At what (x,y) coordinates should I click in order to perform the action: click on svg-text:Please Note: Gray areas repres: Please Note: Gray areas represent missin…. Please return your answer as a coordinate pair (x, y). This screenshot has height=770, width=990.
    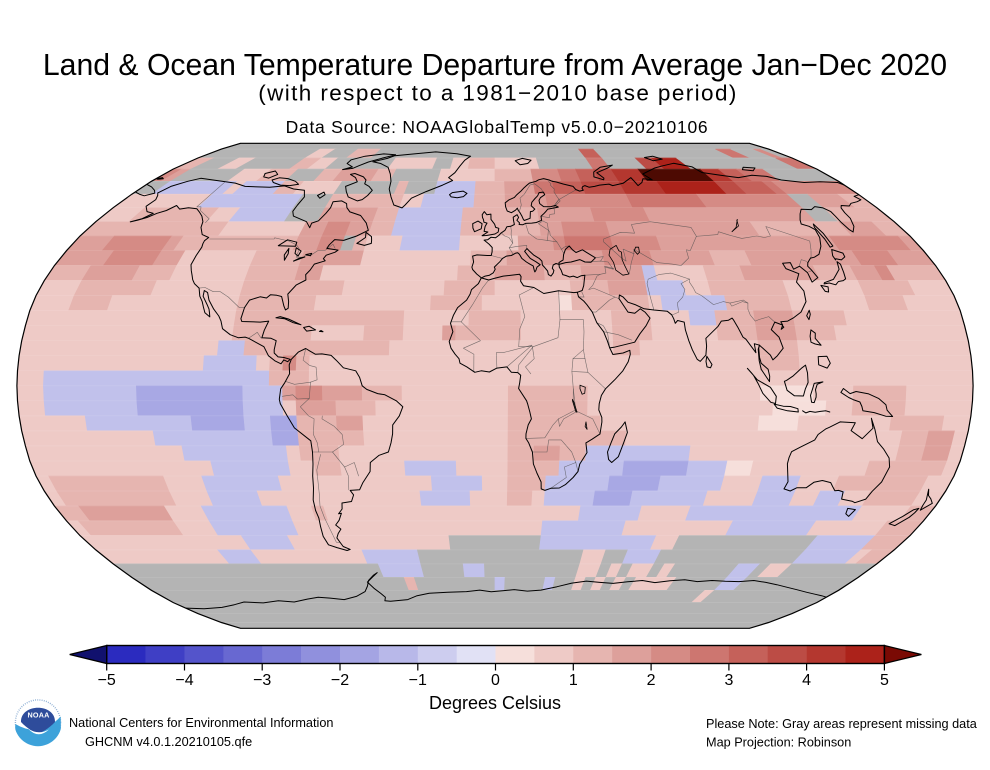
    Looking at the image, I should click on (842, 724).